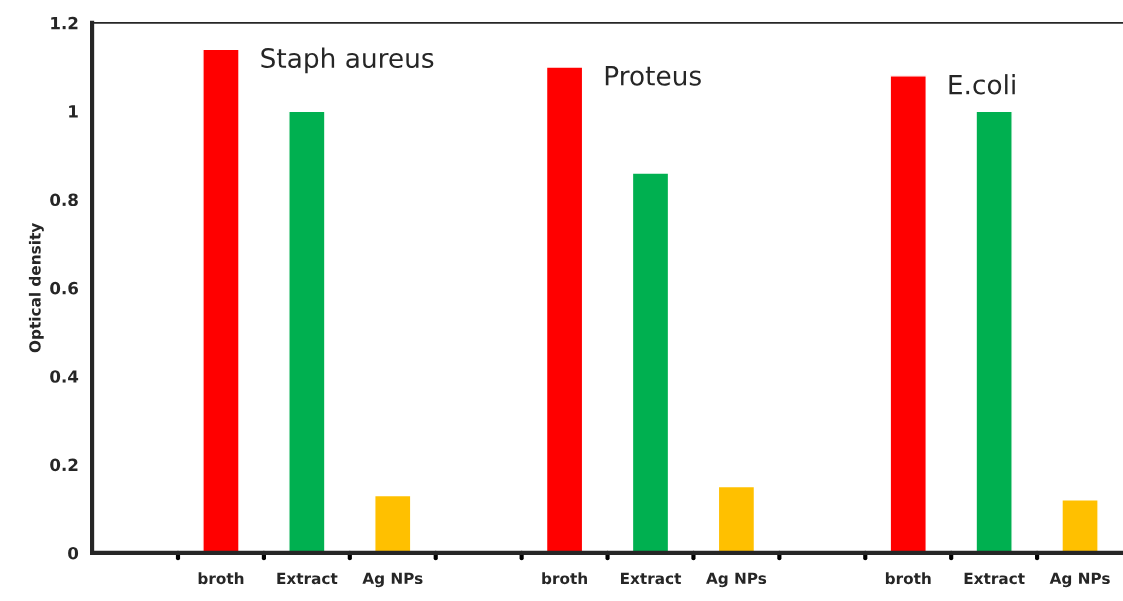 The image size is (1123, 601). I want to click on y-tick-label: 1.2, so click(64, 23).